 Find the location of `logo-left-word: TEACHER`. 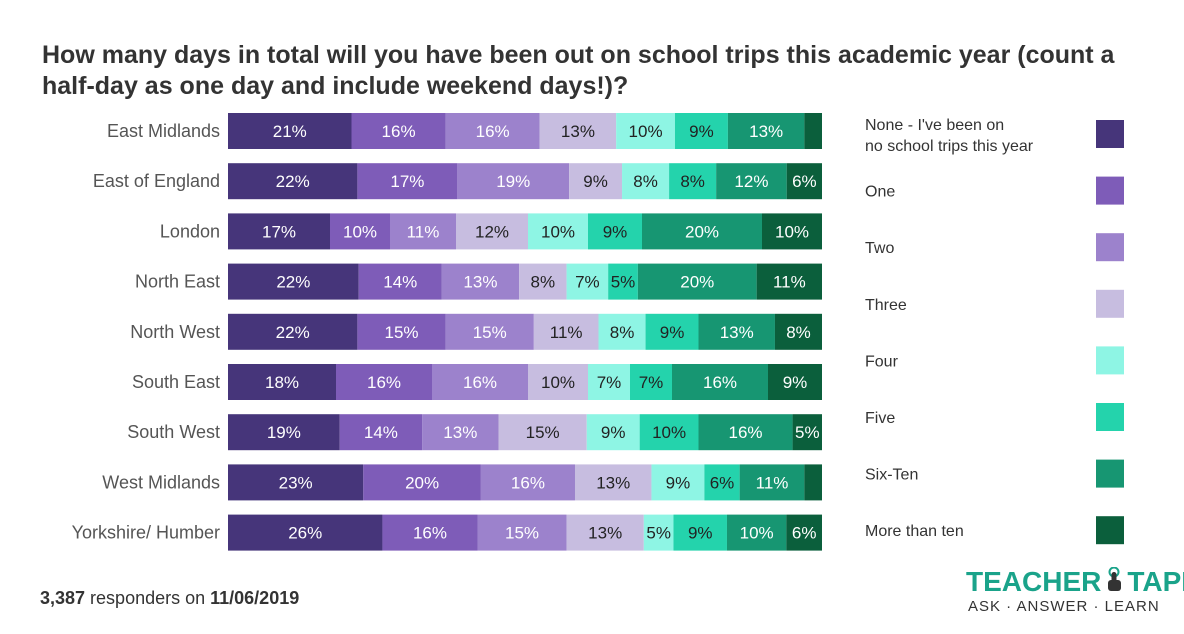

logo-left-word: TEACHER is located at coordinates (1034, 581).